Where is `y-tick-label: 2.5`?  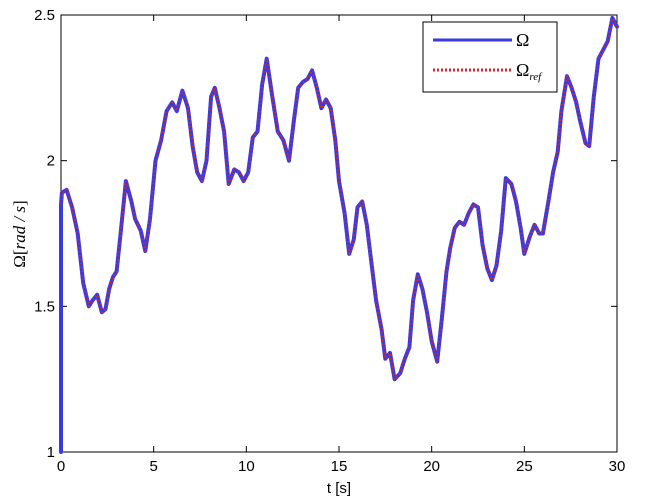
y-tick-label: 2.5 is located at coordinates (44, 15).